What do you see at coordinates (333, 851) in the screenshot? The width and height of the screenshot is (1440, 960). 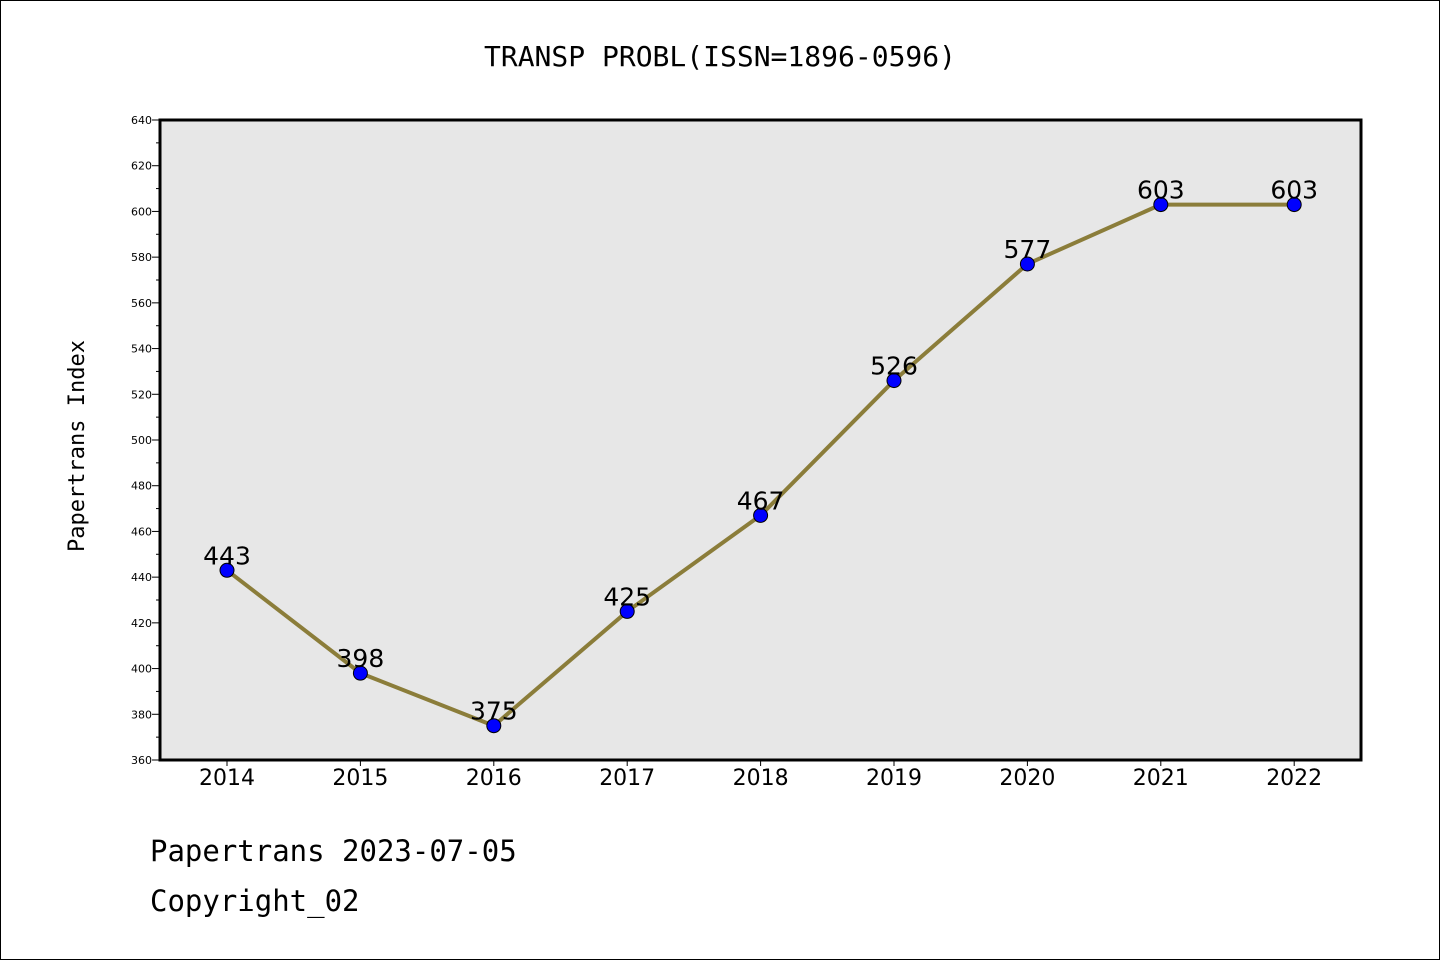 I see `footer-source: Papertrans 2023-07-05` at bounding box center [333, 851].